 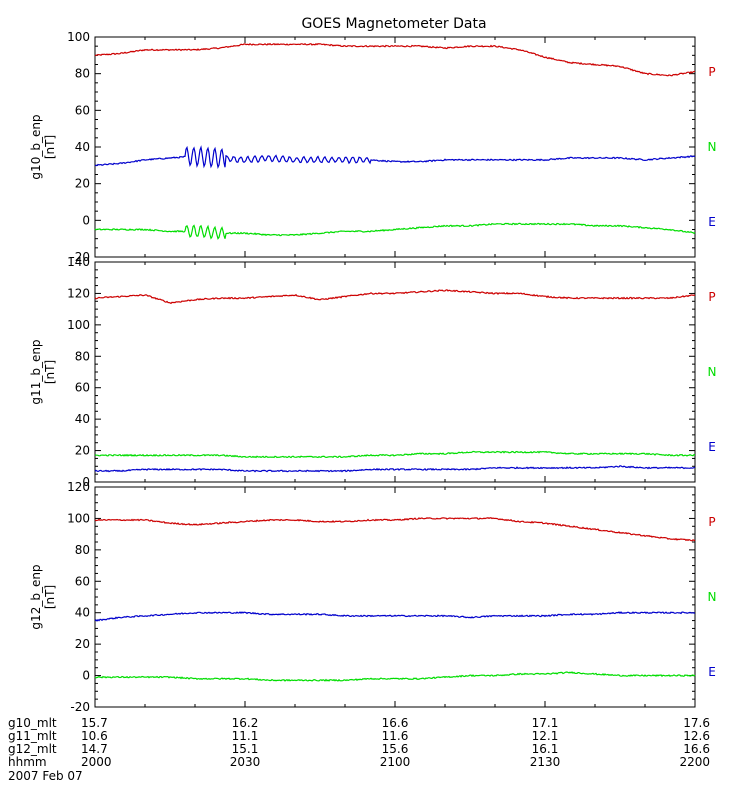 I want to click on time-tick-label: 11.1, so click(x=245, y=736).